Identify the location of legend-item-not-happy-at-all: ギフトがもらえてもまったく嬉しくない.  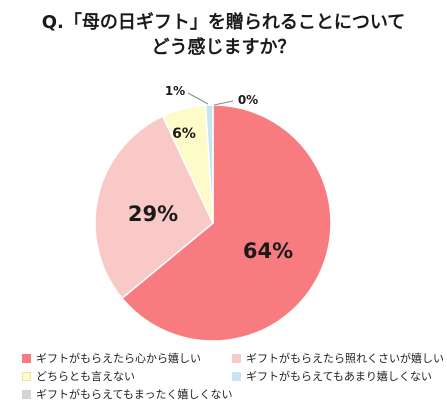
(127, 394).